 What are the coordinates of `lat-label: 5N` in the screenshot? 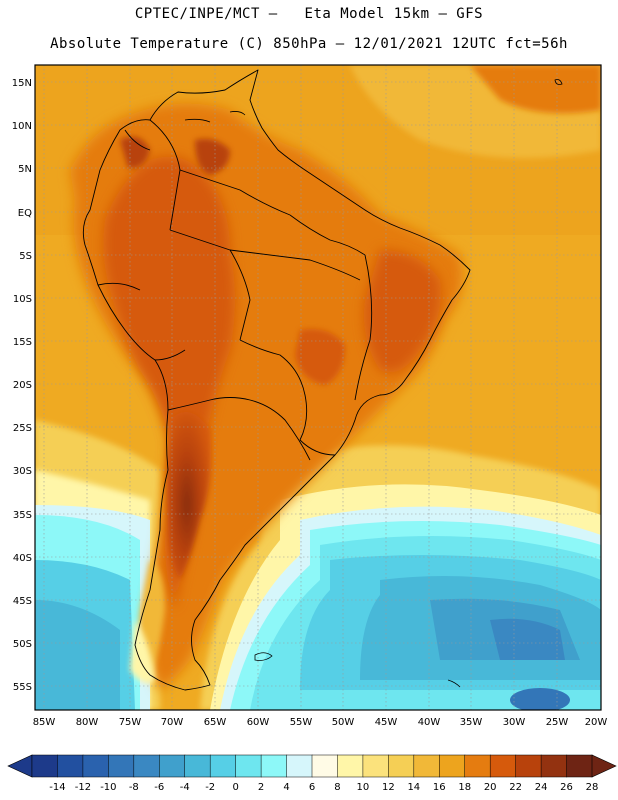 It's located at (25, 169).